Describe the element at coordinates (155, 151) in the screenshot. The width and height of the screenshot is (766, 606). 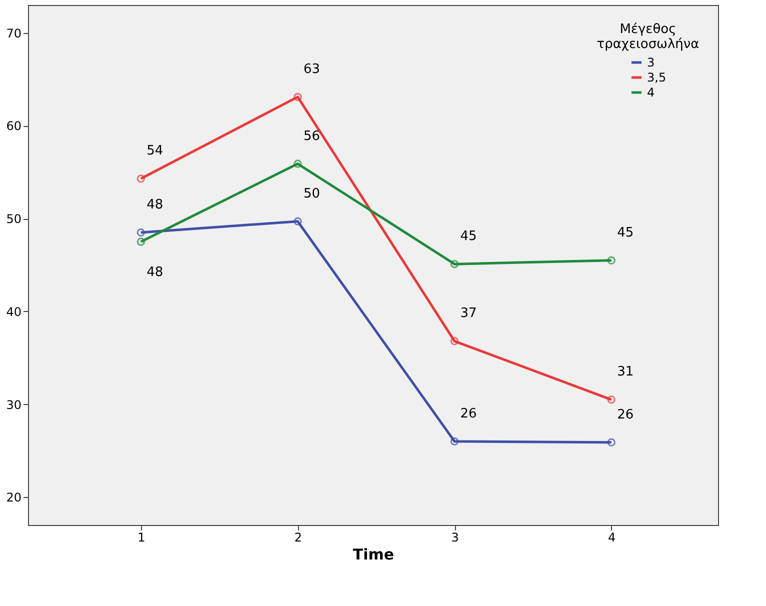
I see `data-label: 54` at that location.